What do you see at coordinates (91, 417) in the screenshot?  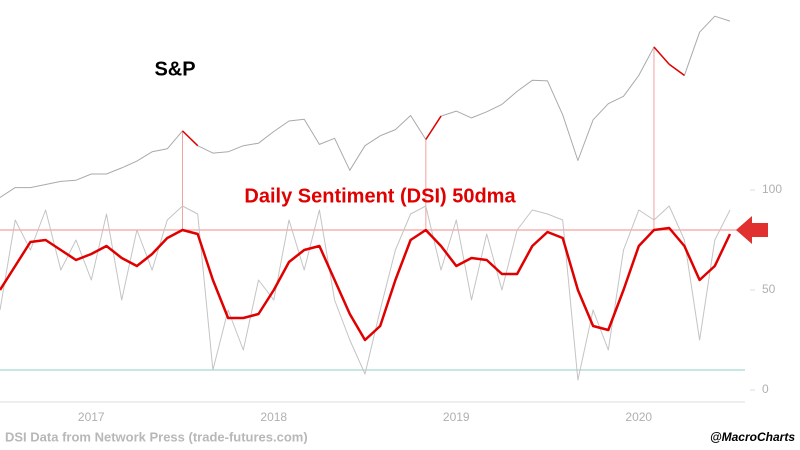 I see `x-tick-label: 2017` at bounding box center [91, 417].